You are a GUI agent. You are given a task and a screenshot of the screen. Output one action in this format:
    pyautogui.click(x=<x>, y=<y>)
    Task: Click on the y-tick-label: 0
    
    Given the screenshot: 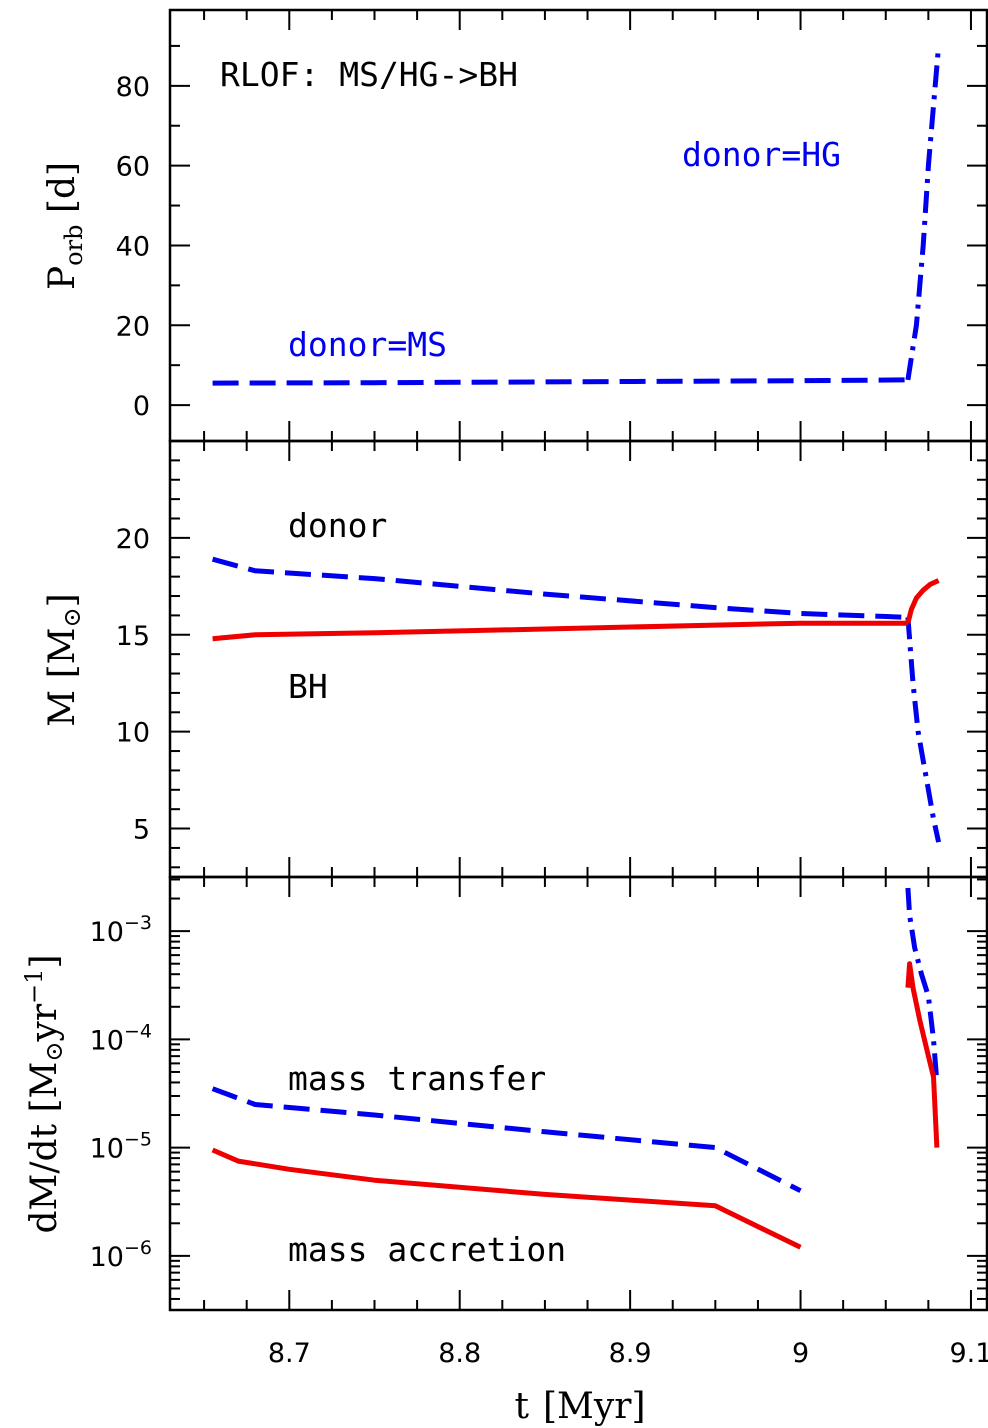 What is the action you would take?
    pyautogui.click(x=141, y=406)
    